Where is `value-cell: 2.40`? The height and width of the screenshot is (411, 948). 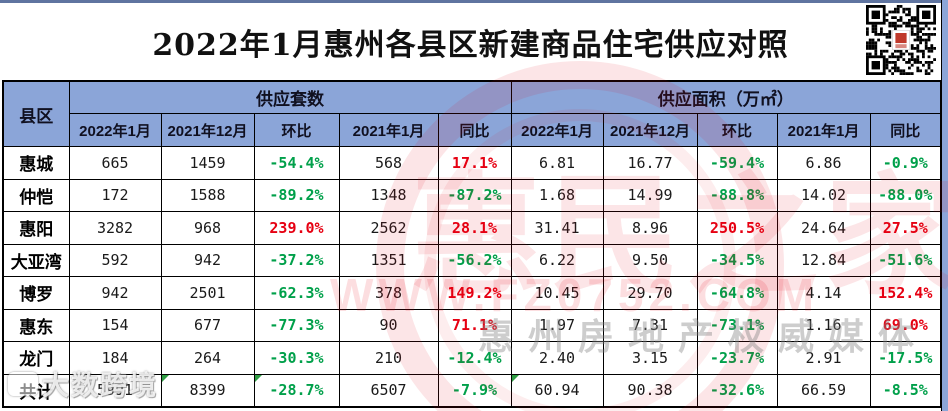 value-cell: 2.40 is located at coordinates (557, 358).